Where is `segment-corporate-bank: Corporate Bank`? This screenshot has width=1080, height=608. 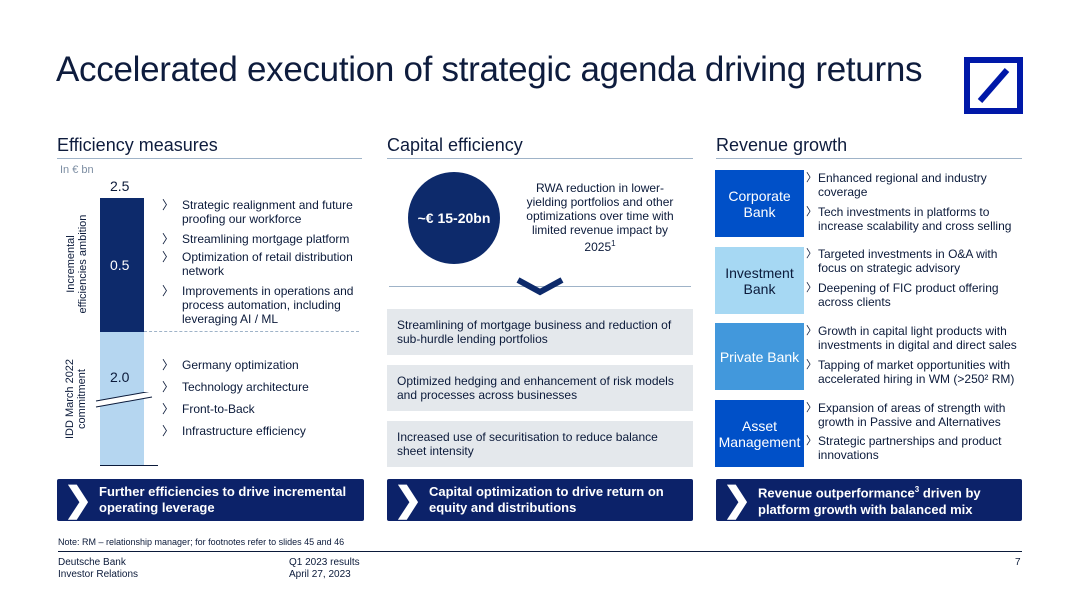
segment-corporate-bank: Corporate Bank is located at coordinates (759, 203).